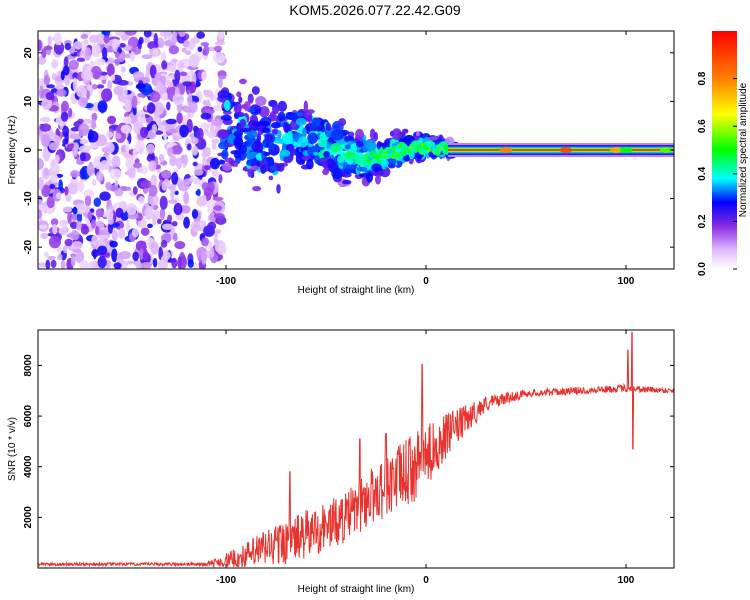  Describe the element at coordinates (566, 150) in the screenshot. I see `carrier-patch` at that location.